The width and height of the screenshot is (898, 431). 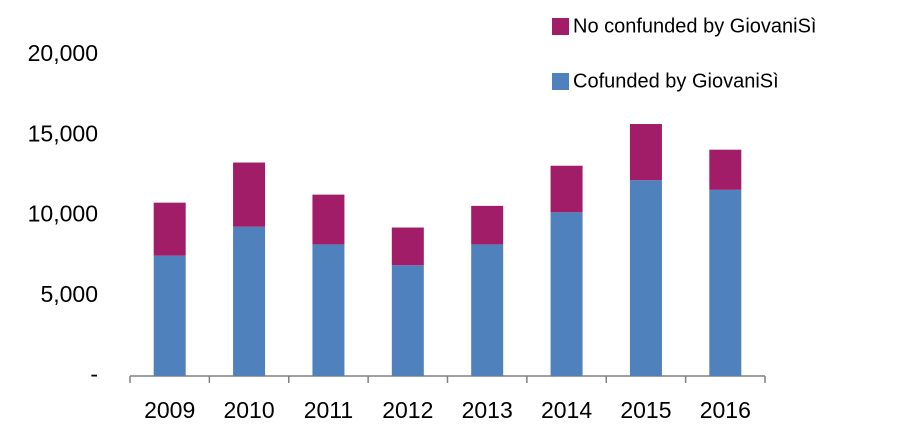 I want to click on x-tick-label: 2011, so click(x=328, y=410).